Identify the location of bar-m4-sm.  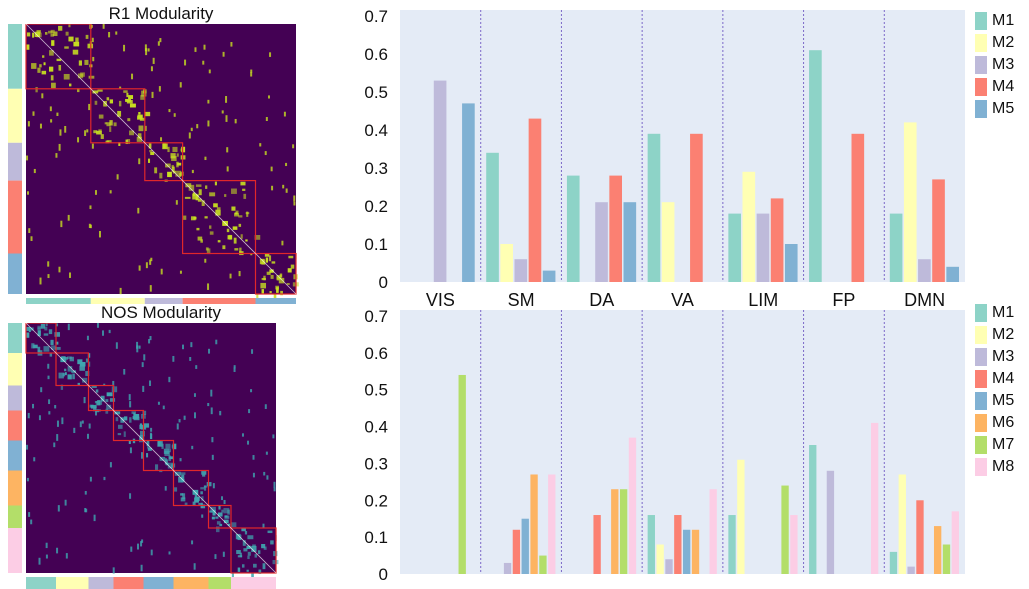
(516, 551).